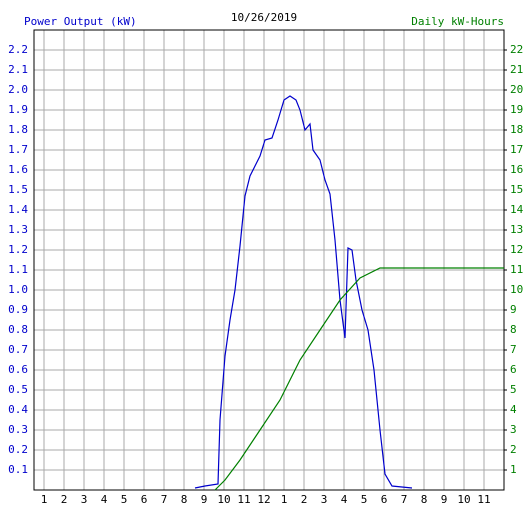 Image resolution: width=527 pixels, height=510 pixels. Describe the element at coordinates (18, 209) in the screenshot. I see `y-tick-label: 1.4` at that location.